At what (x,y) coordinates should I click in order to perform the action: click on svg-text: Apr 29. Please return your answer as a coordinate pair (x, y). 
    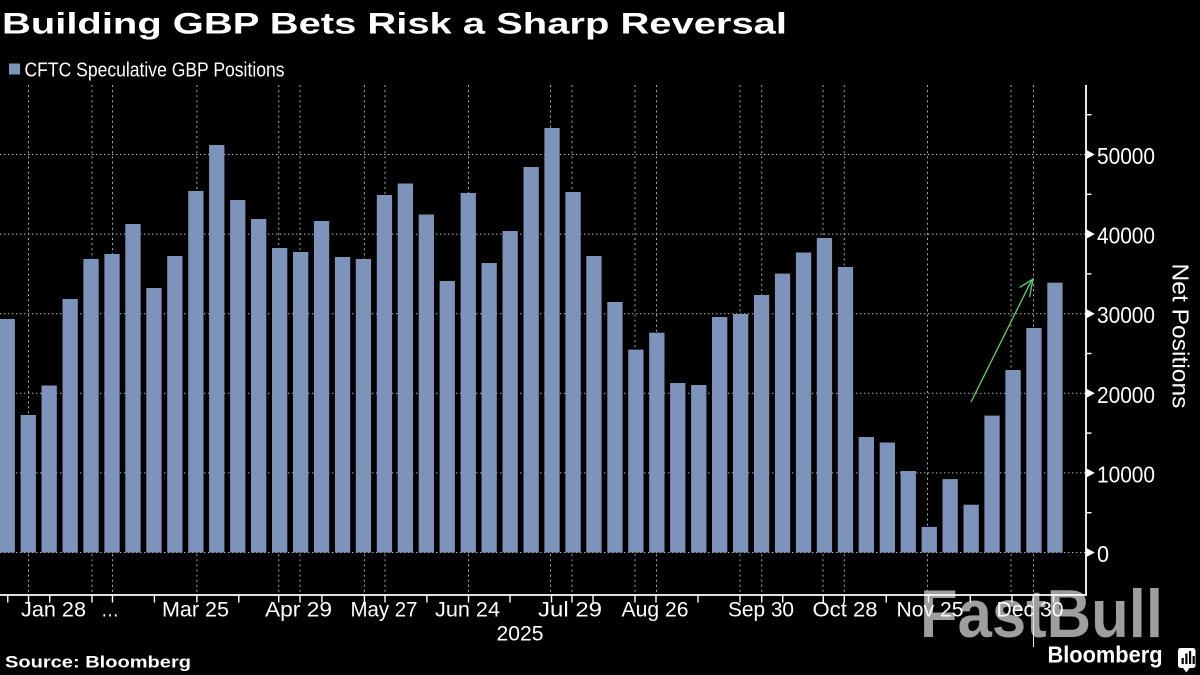
    Looking at the image, I should click on (298, 610).